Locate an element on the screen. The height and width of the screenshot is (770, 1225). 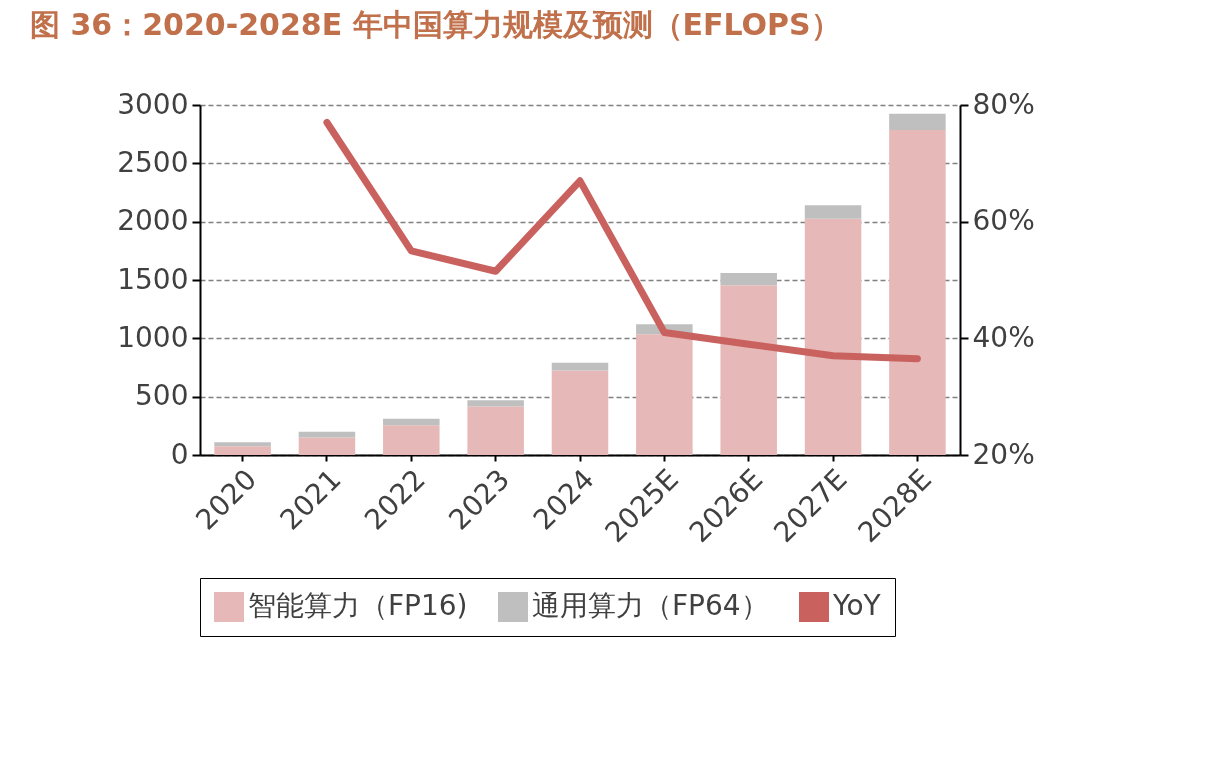
y-tick-label: 2000 is located at coordinates (153, 221).